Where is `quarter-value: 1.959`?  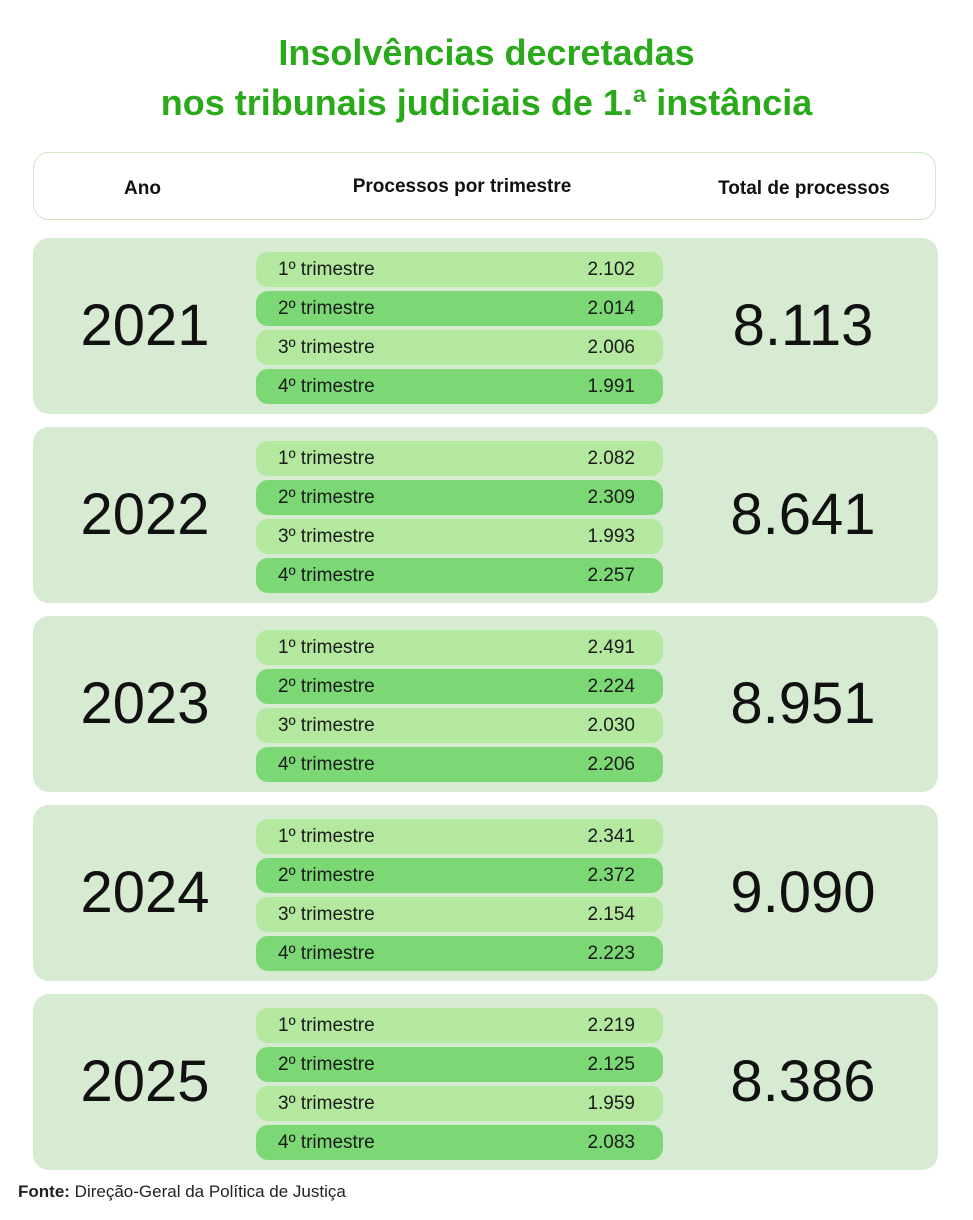
quarter-value: 1.959 is located at coordinates (611, 1103).